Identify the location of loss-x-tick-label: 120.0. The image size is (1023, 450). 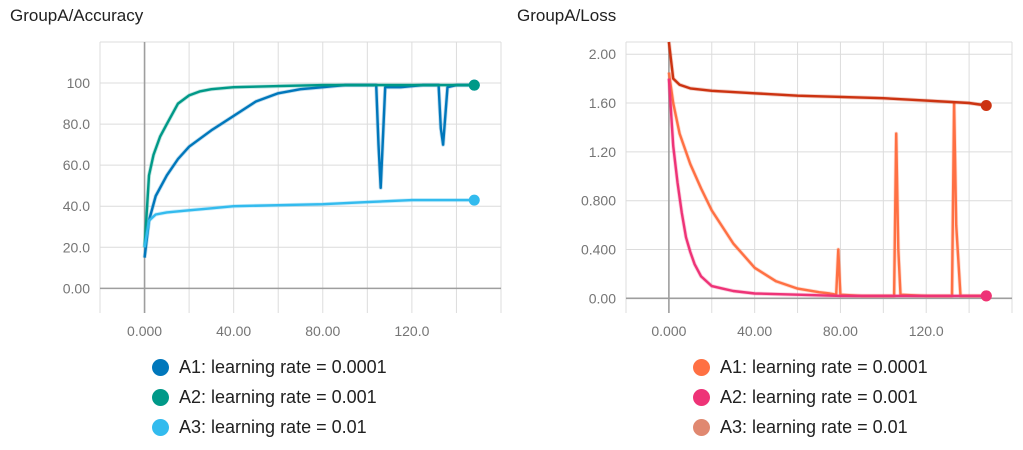
(926, 331).